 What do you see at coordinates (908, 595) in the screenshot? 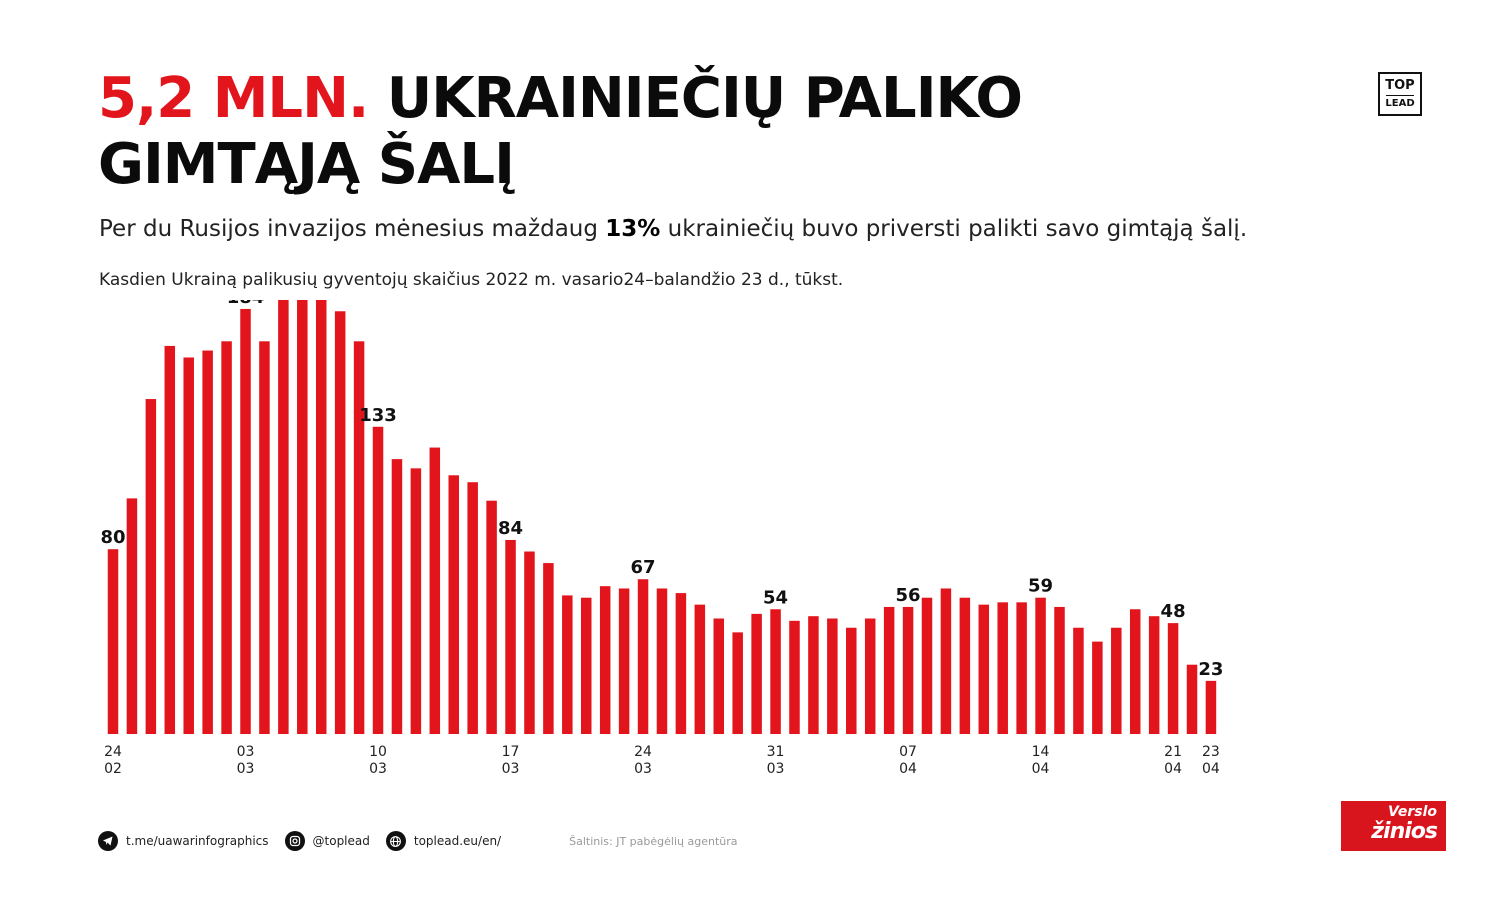
I see `data-label: 56` at bounding box center [908, 595].